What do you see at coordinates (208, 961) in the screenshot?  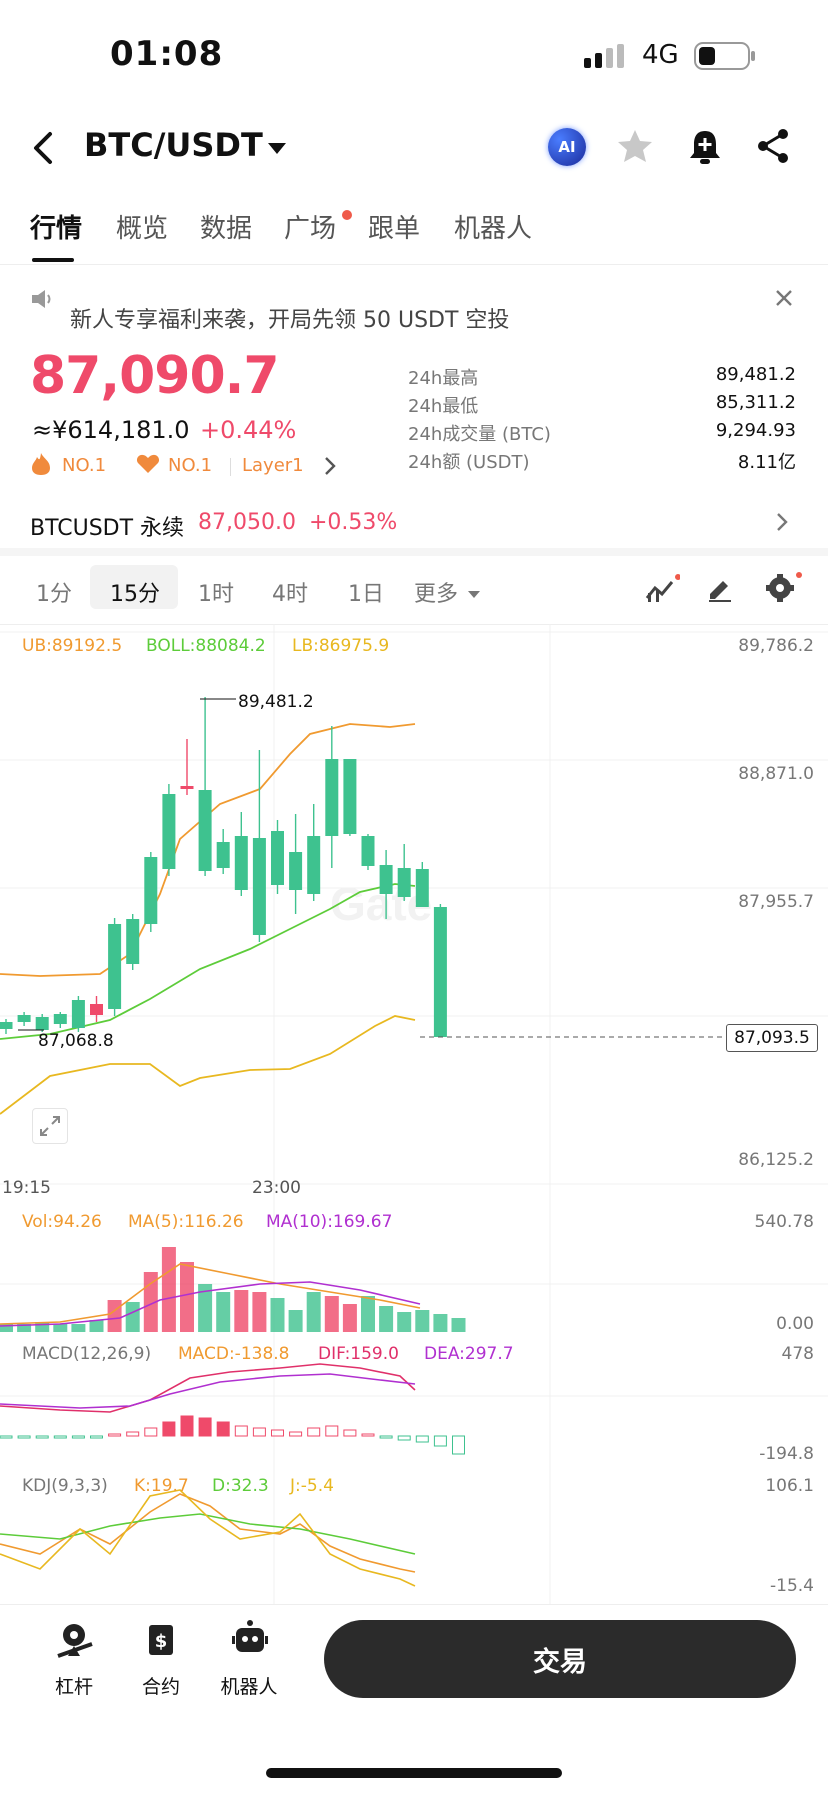 I see `boll-middle-line` at bounding box center [208, 961].